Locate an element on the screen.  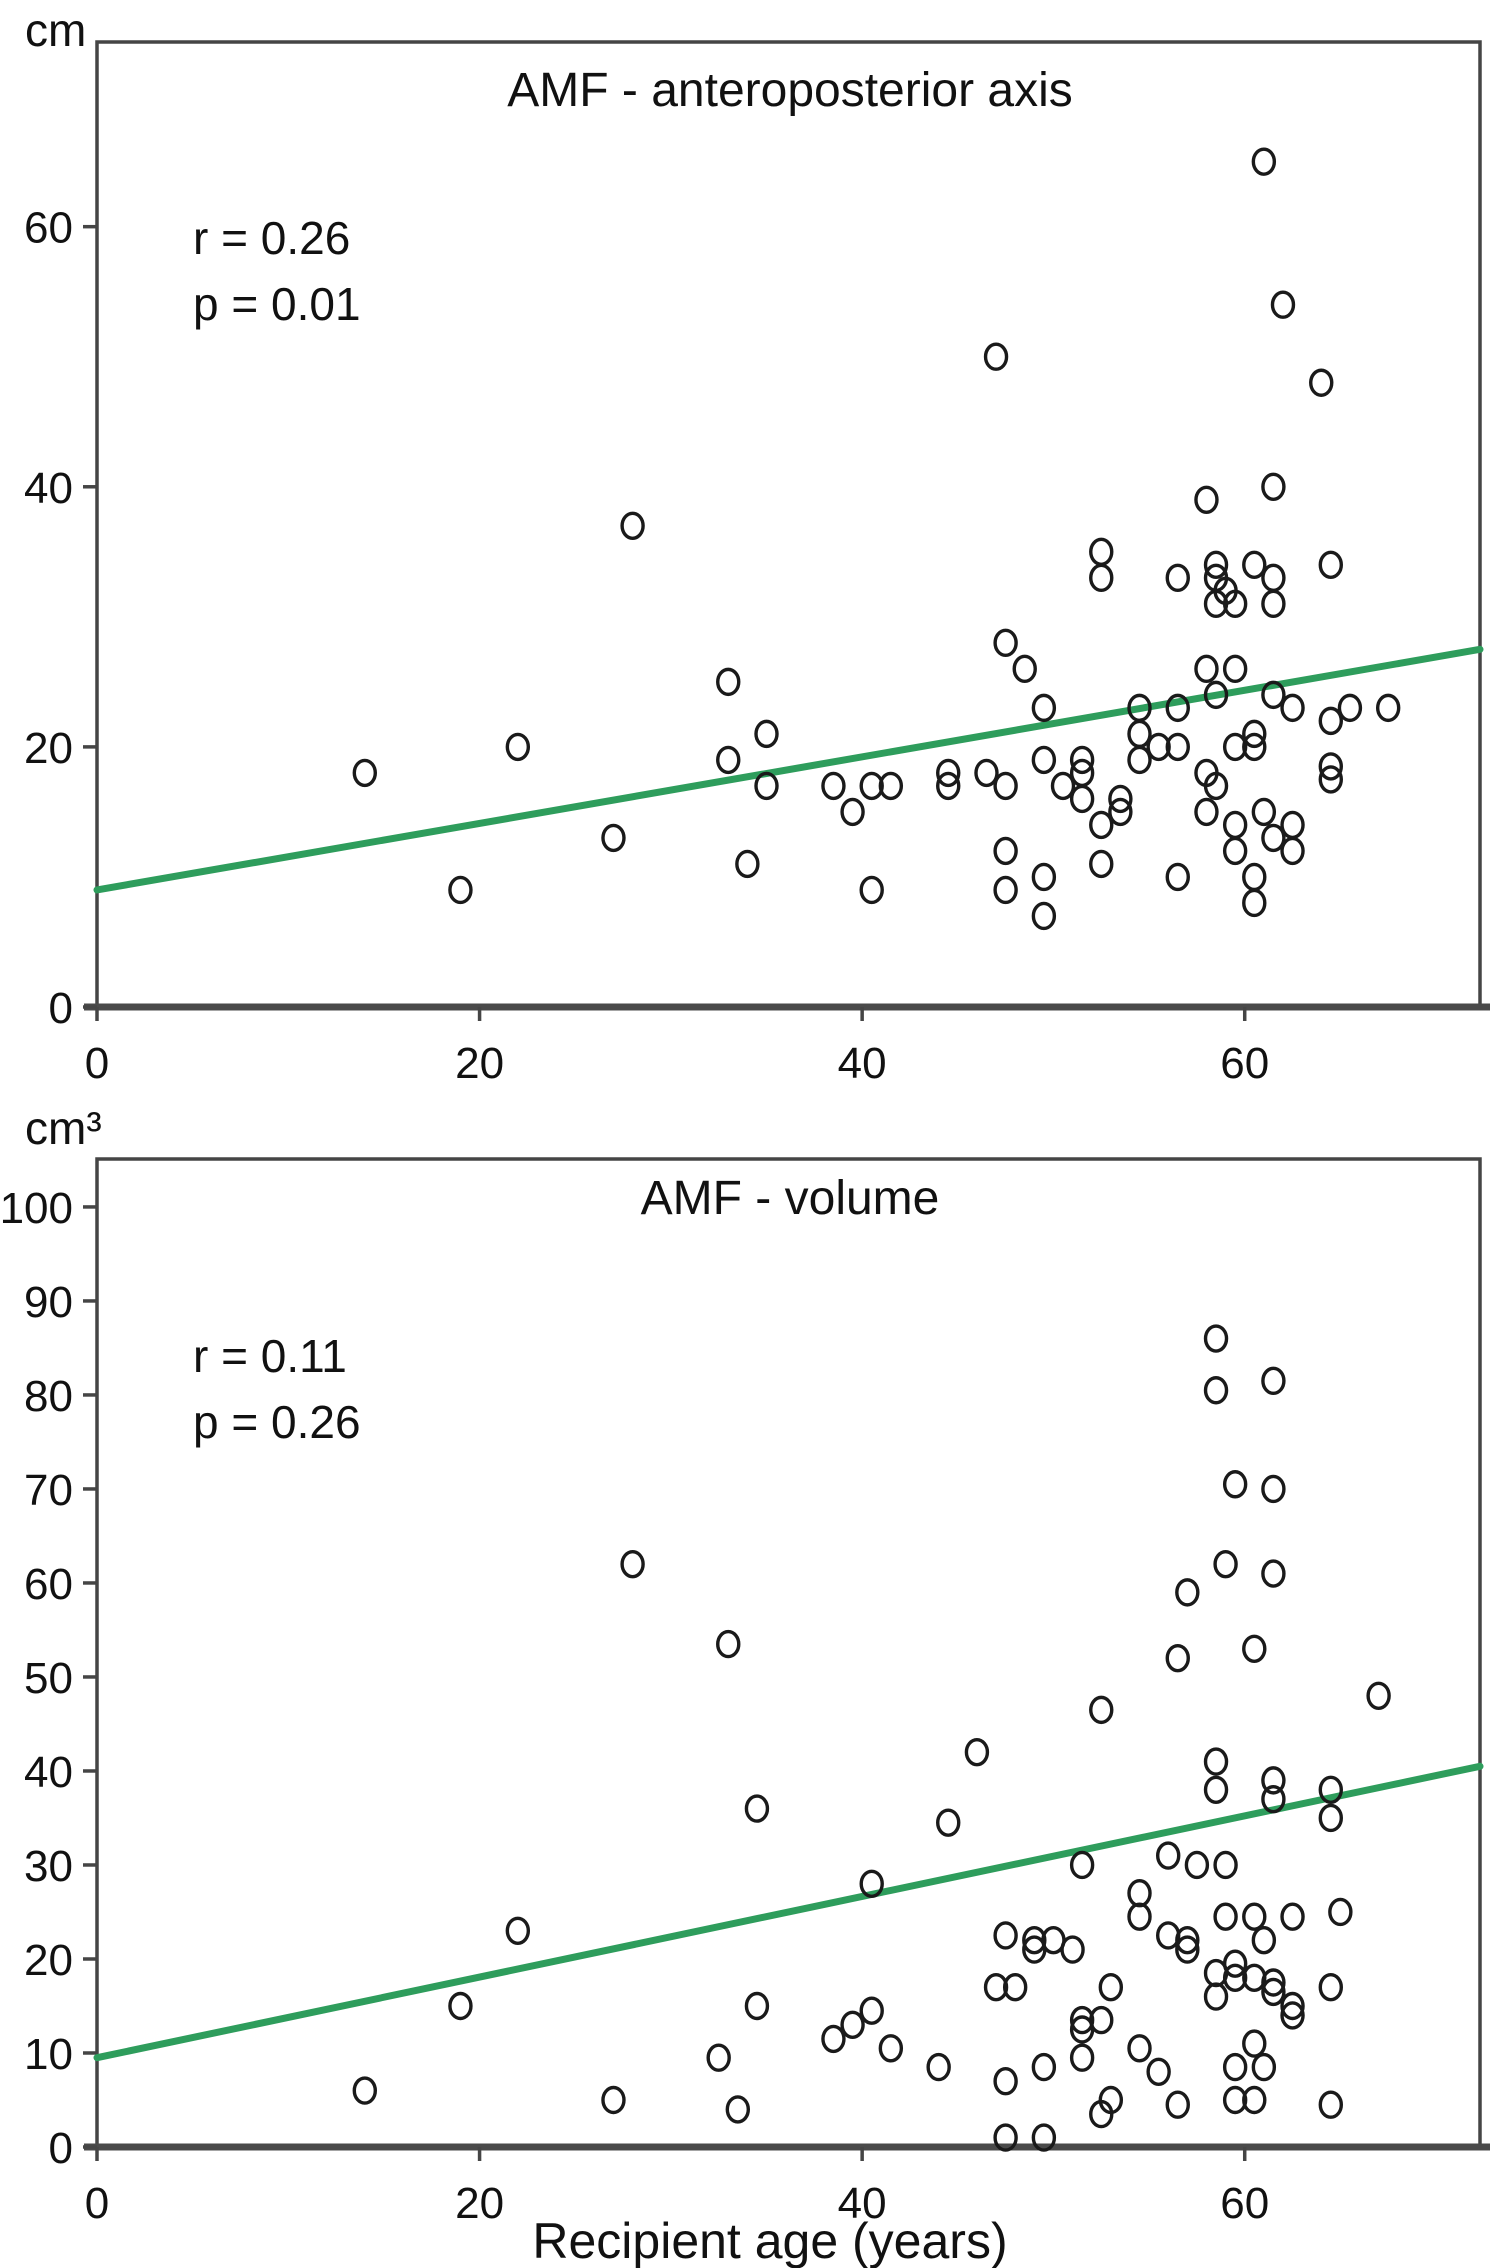
bottom-chart-title: AMF - volume is located at coordinates (790, 1198).